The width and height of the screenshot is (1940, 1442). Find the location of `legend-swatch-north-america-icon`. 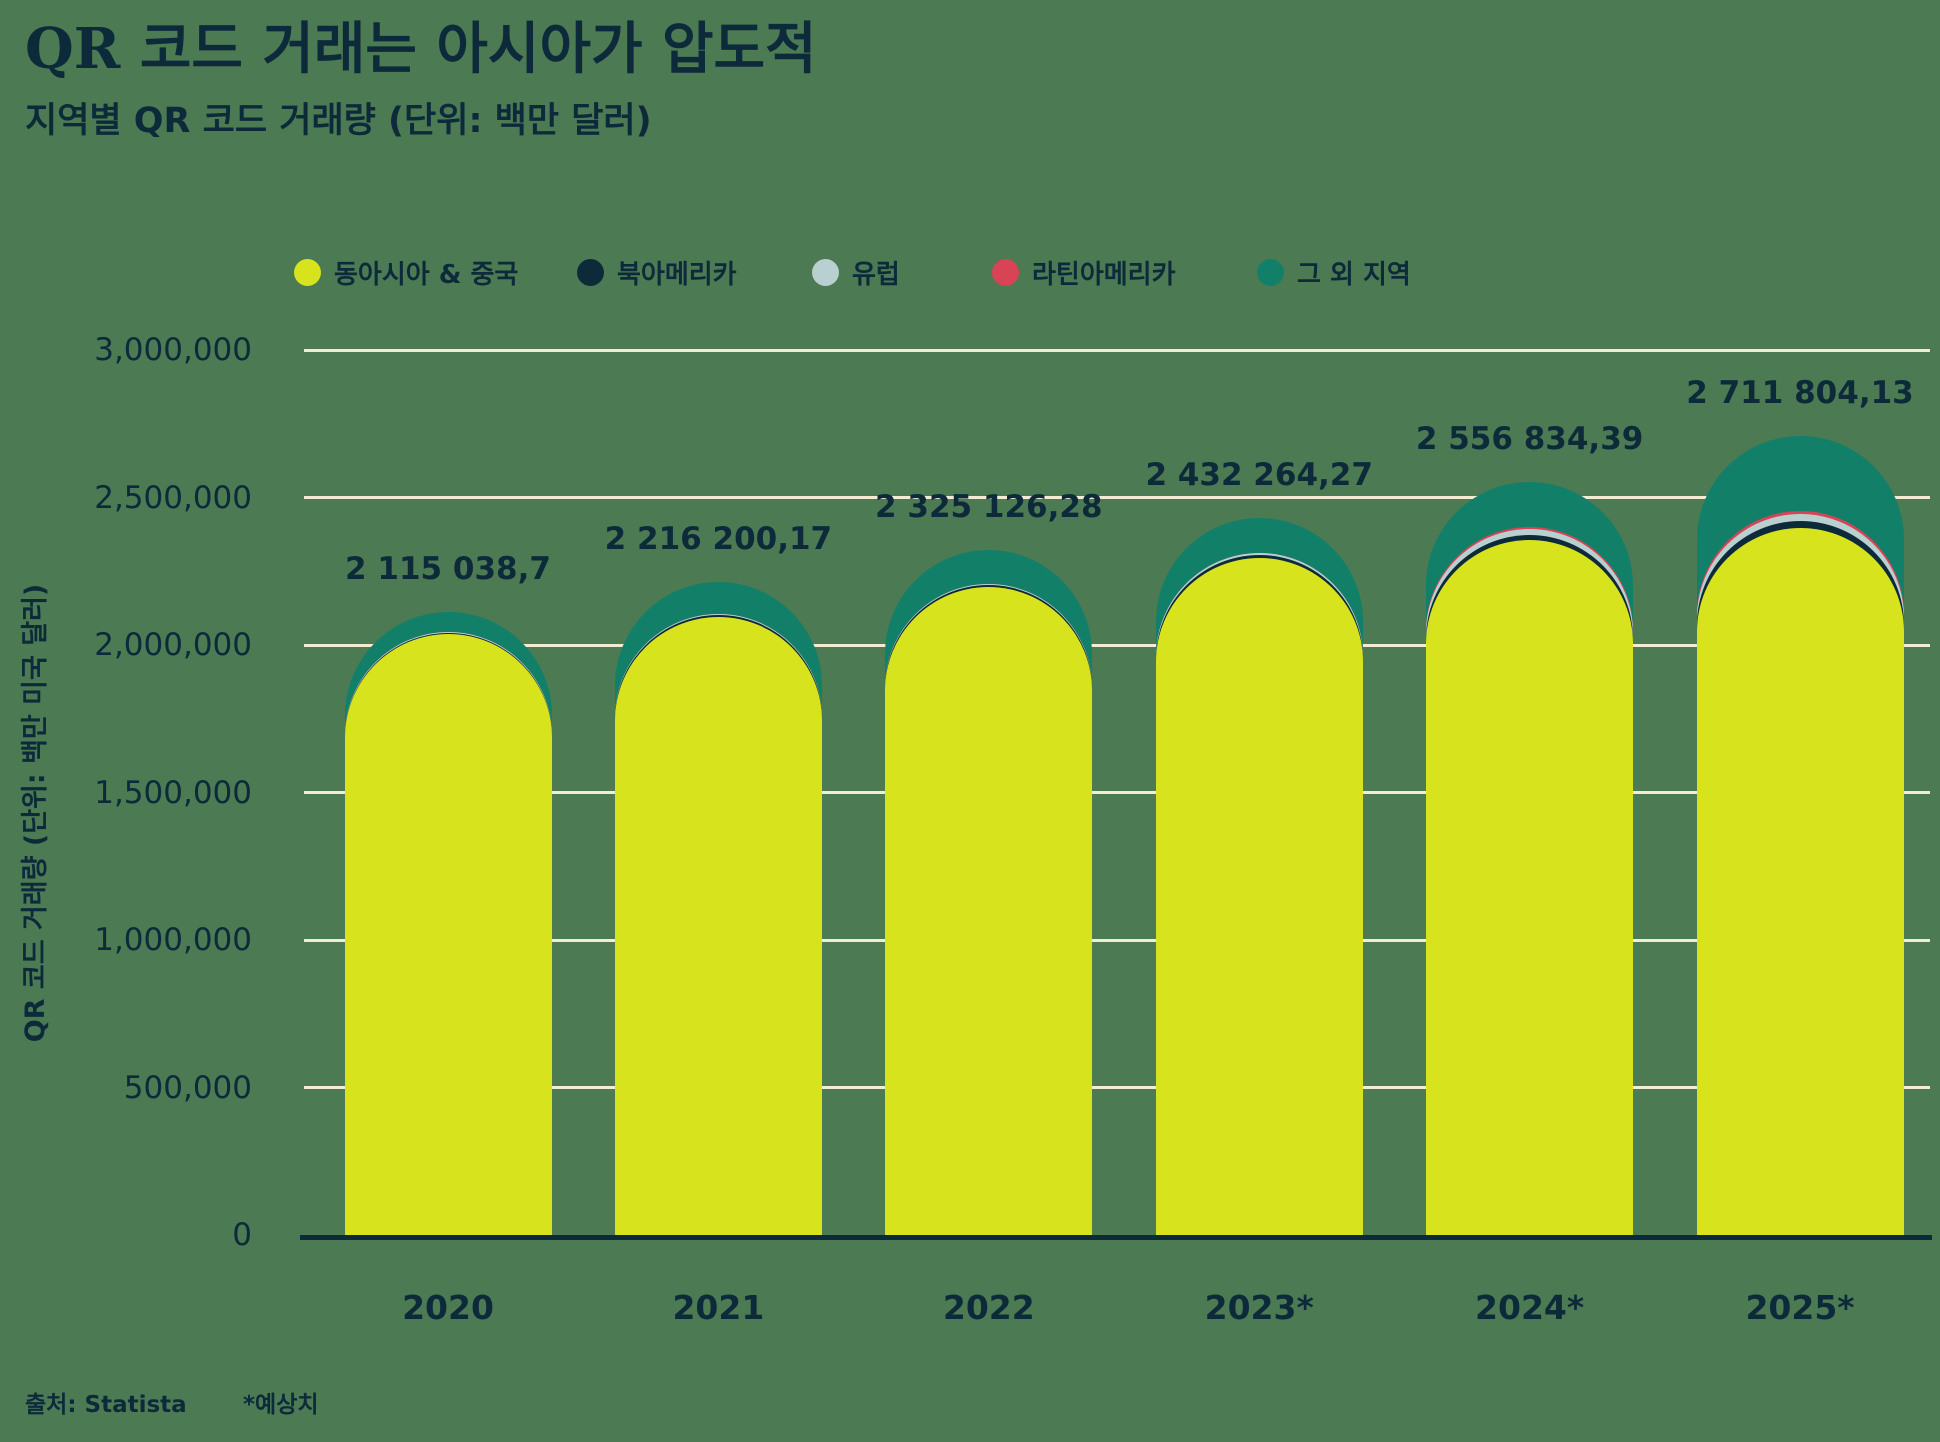

legend-swatch-north-america-icon is located at coordinates (590, 272).